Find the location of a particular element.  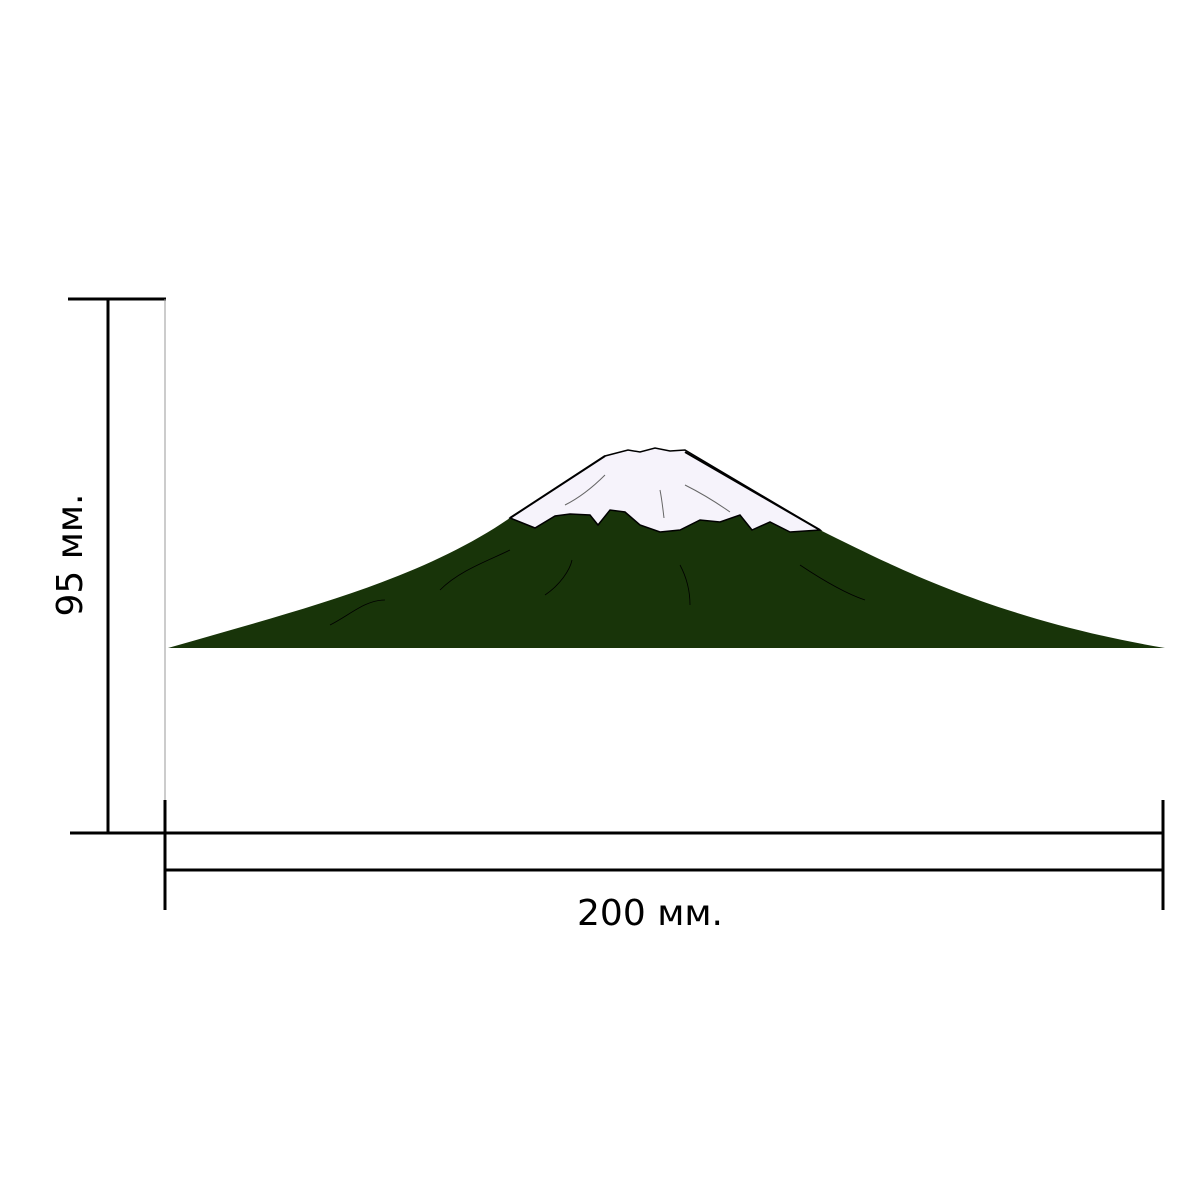

mountain is located at coordinates (666, 547).